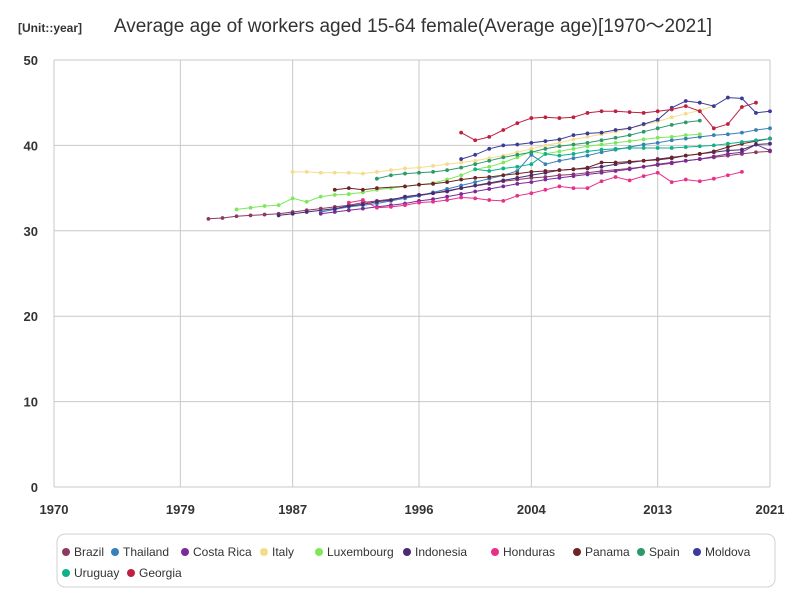 The height and width of the screenshot is (600, 800). What do you see at coordinates (435, 552) in the screenshot?
I see `legend-item: Indonesia` at bounding box center [435, 552].